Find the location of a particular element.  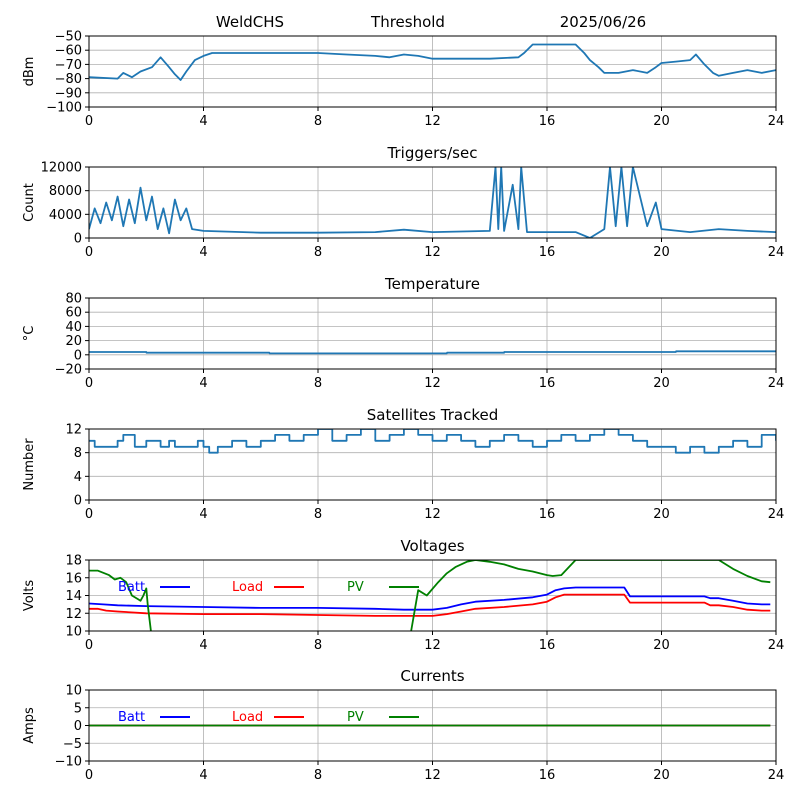

y-tick-label: −20 is located at coordinates (68, 370).